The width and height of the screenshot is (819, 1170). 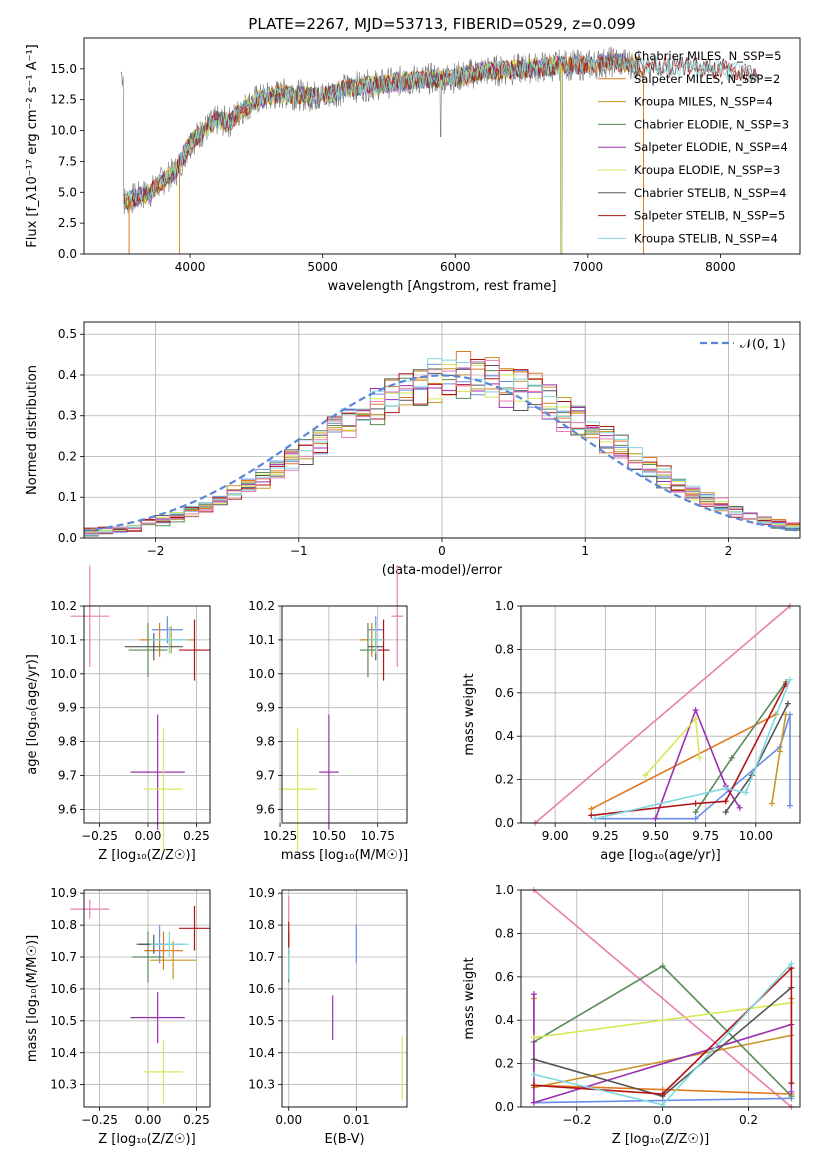 What do you see at coordinates (63, 989) in the screenshot?
I see `y-tick-label: 10.6` at bounding box center [63, 989].